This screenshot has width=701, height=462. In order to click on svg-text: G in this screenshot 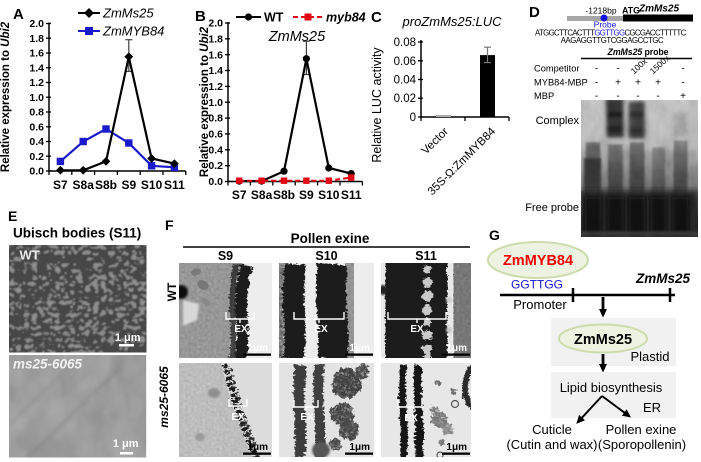, I will do `click(494, 235)`.